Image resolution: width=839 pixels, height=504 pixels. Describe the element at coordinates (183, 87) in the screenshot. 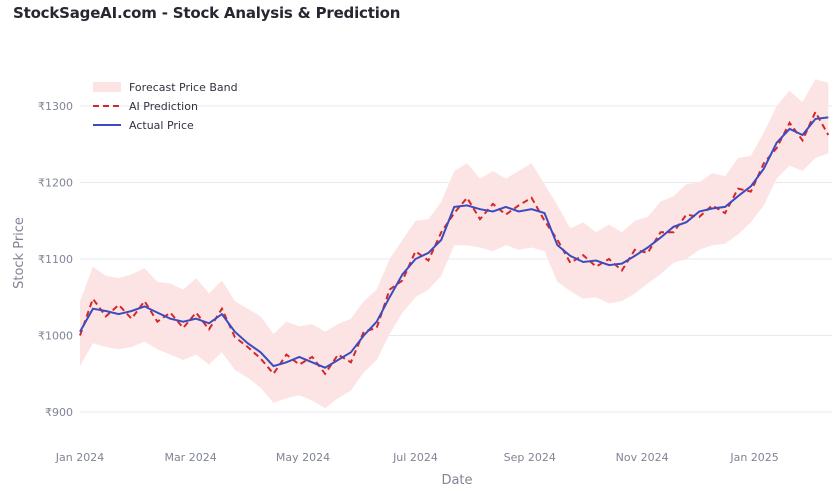

I see `legend-band-label: Forecast Price Band` at that location.